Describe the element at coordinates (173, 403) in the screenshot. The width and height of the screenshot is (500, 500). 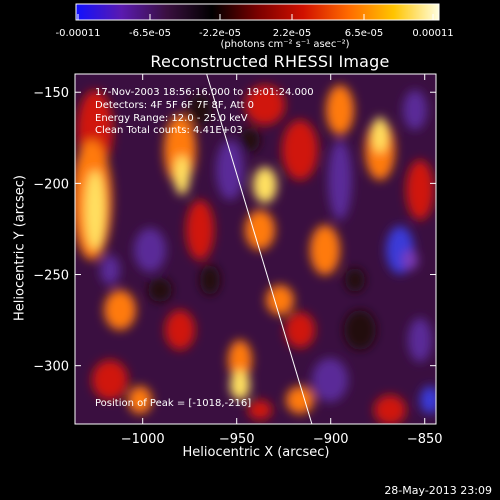
I see `peak-position-label: Position of Peak = [-1018,-216]` at that location.